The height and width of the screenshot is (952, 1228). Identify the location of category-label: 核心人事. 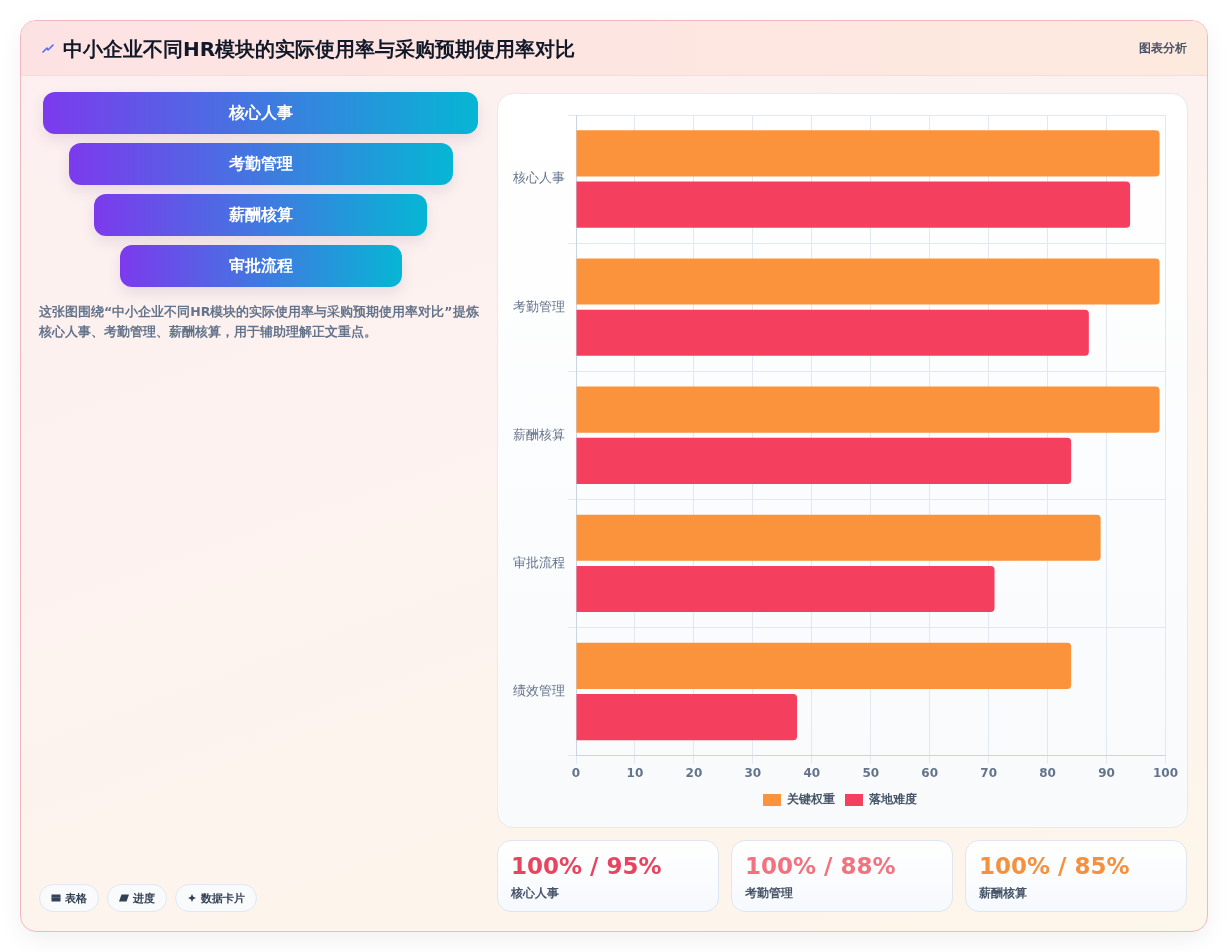
(260, 113).